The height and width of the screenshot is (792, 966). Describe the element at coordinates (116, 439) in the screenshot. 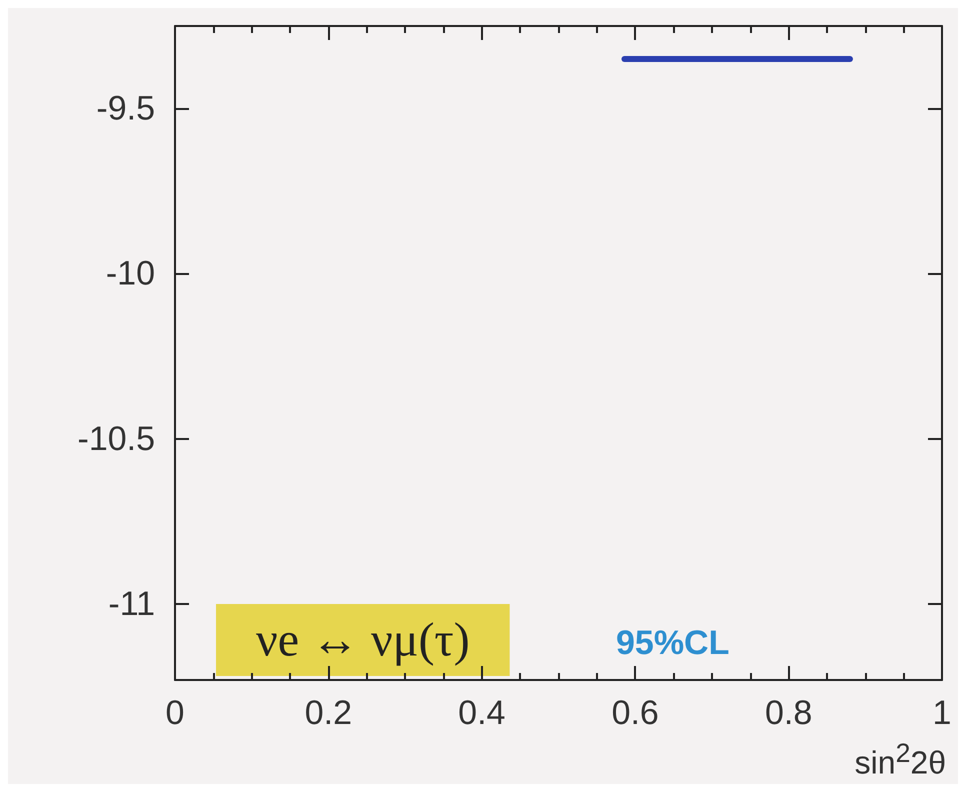

I see `y-tick-label: -10.5` at that location.